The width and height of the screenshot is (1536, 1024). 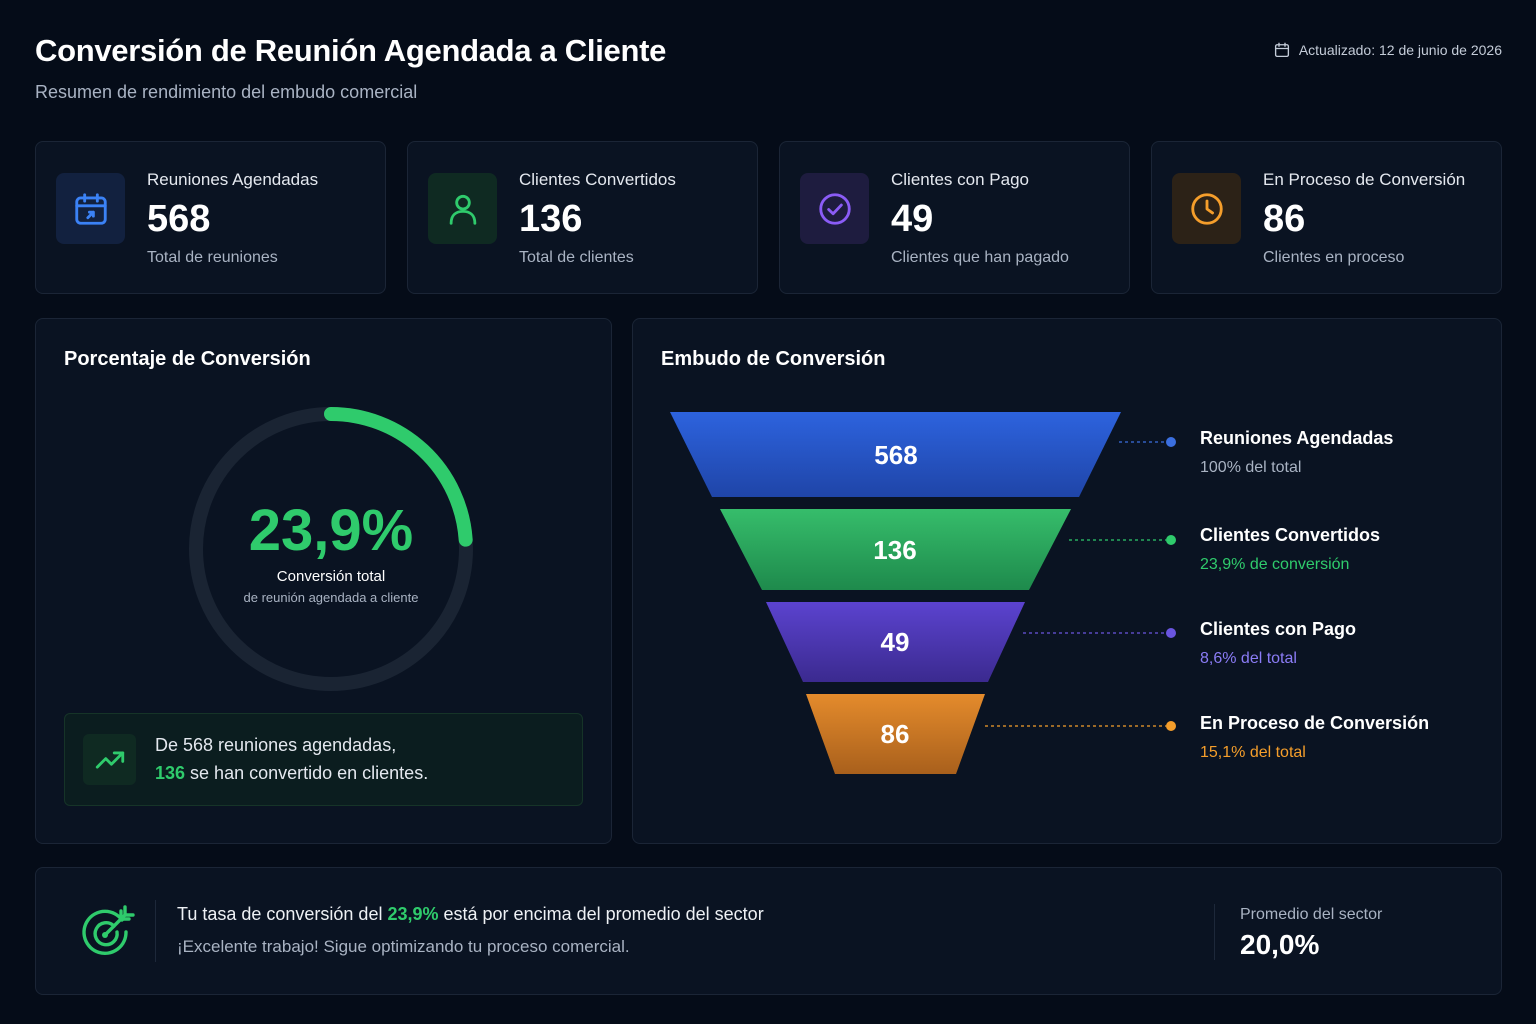 I want to click on funnel-value: 568, so click(x=895, y=455).